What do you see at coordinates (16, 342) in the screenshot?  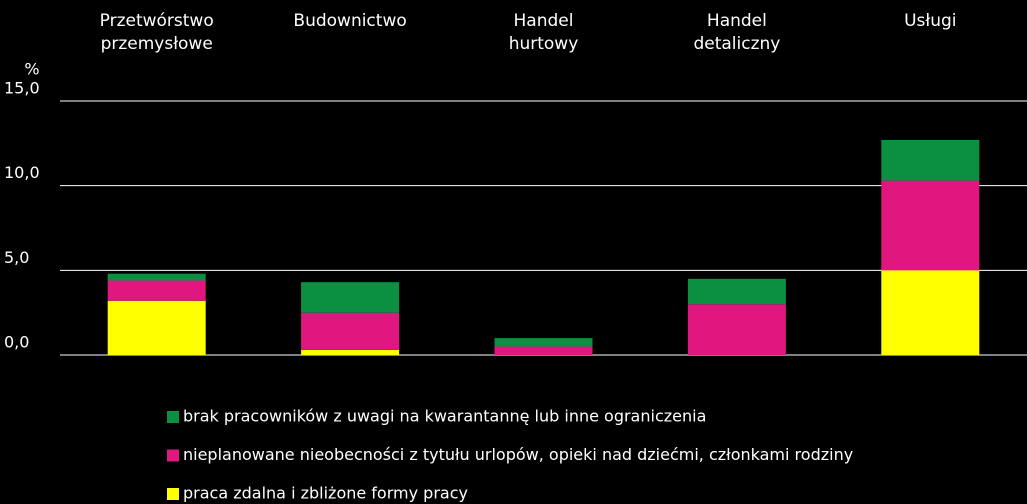 I see `y-tick-label: 0,0` at bounding box center [16, 342].